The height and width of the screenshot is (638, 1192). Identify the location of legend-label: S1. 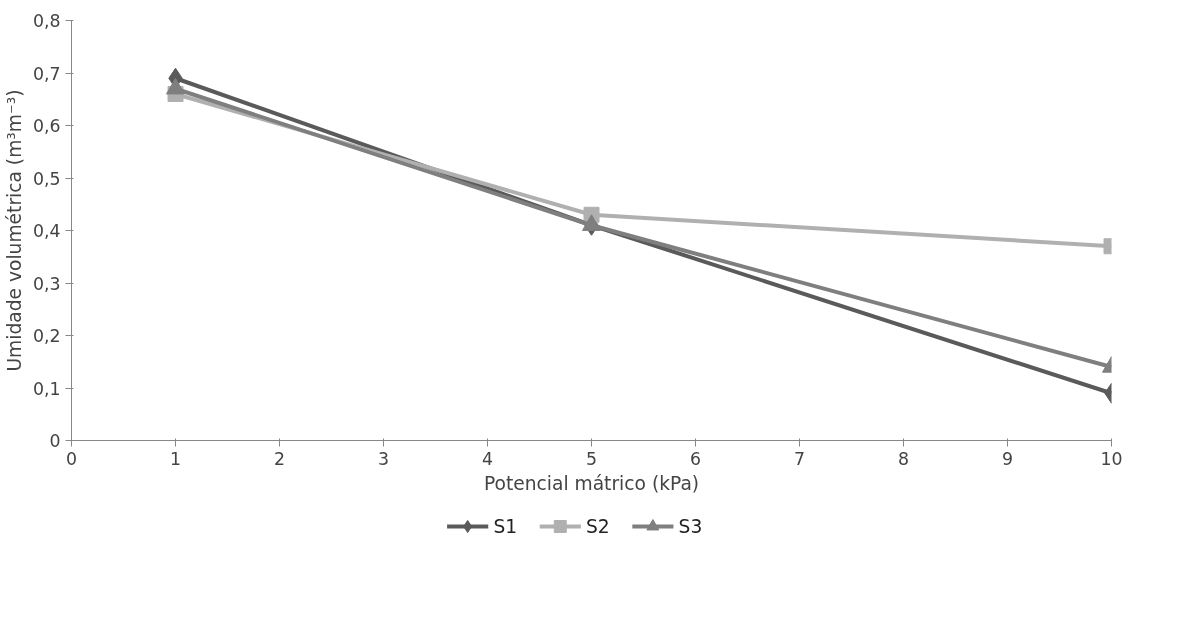
(505, 526).